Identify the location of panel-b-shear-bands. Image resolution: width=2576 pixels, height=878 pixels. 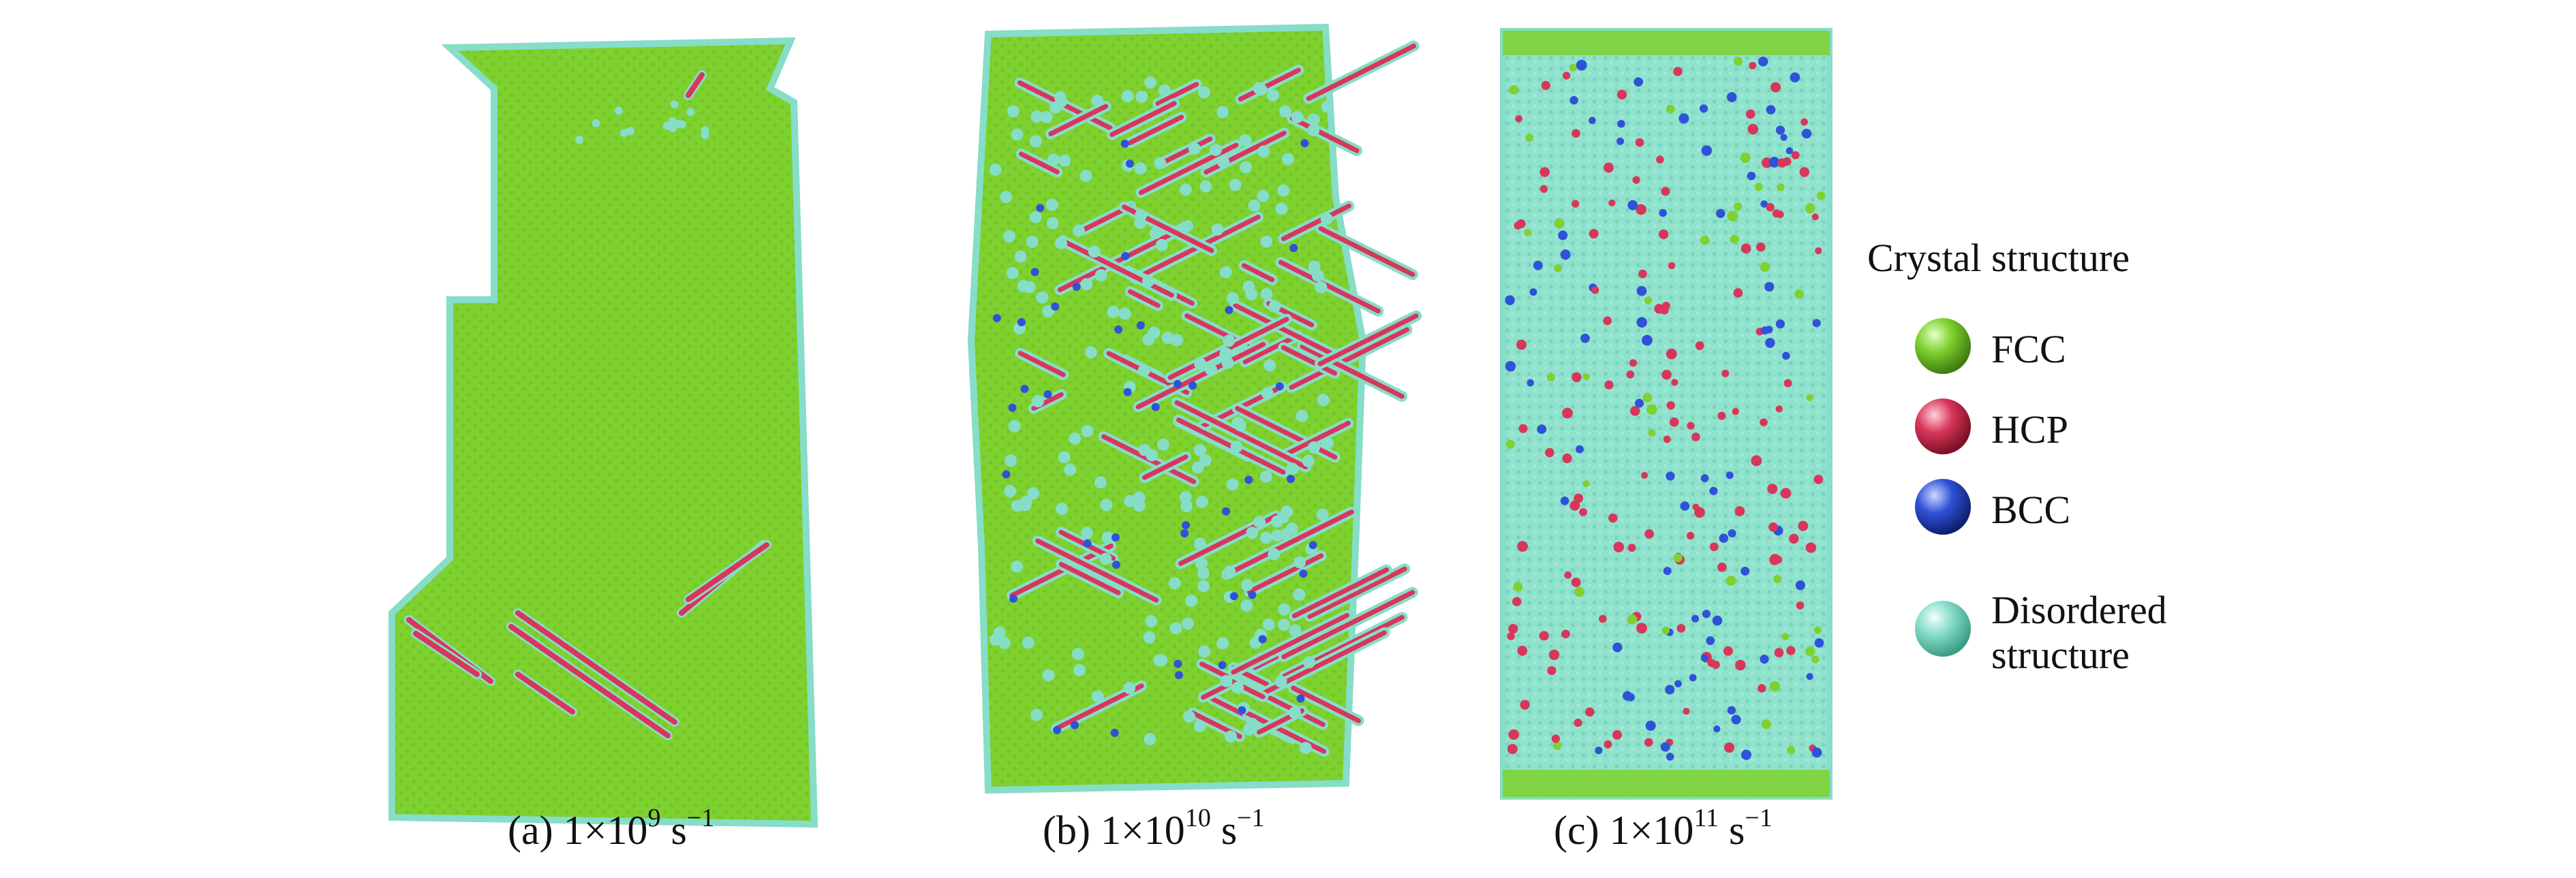
(1205, 398).